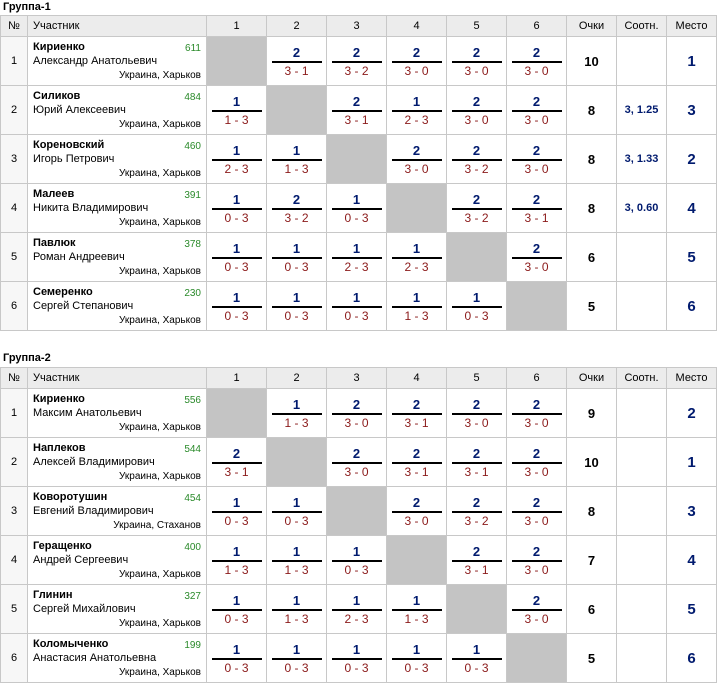 This screenshot has height=699, width=724. I want to click on column-header-player: Участник, so click(117, 378).